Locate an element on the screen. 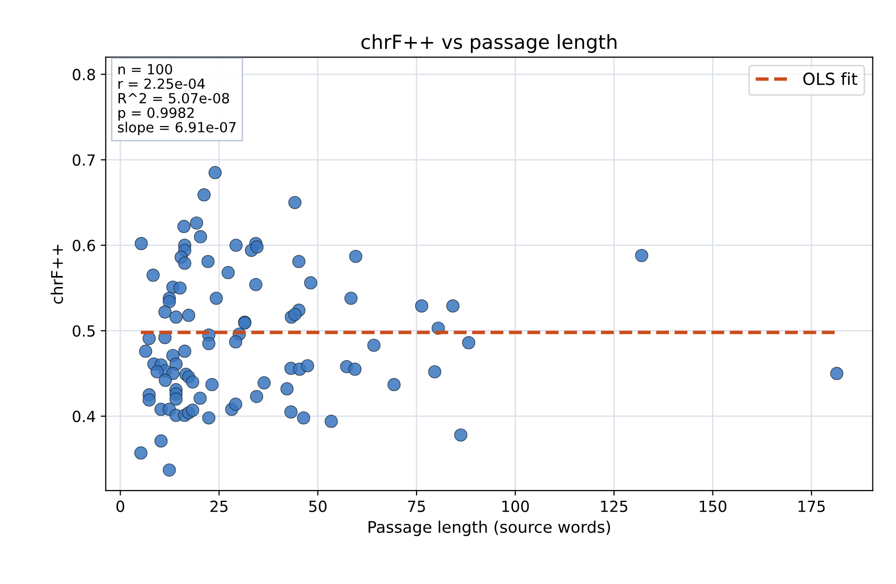  legend-label: OLS fit is located at coordinates (830, 79).